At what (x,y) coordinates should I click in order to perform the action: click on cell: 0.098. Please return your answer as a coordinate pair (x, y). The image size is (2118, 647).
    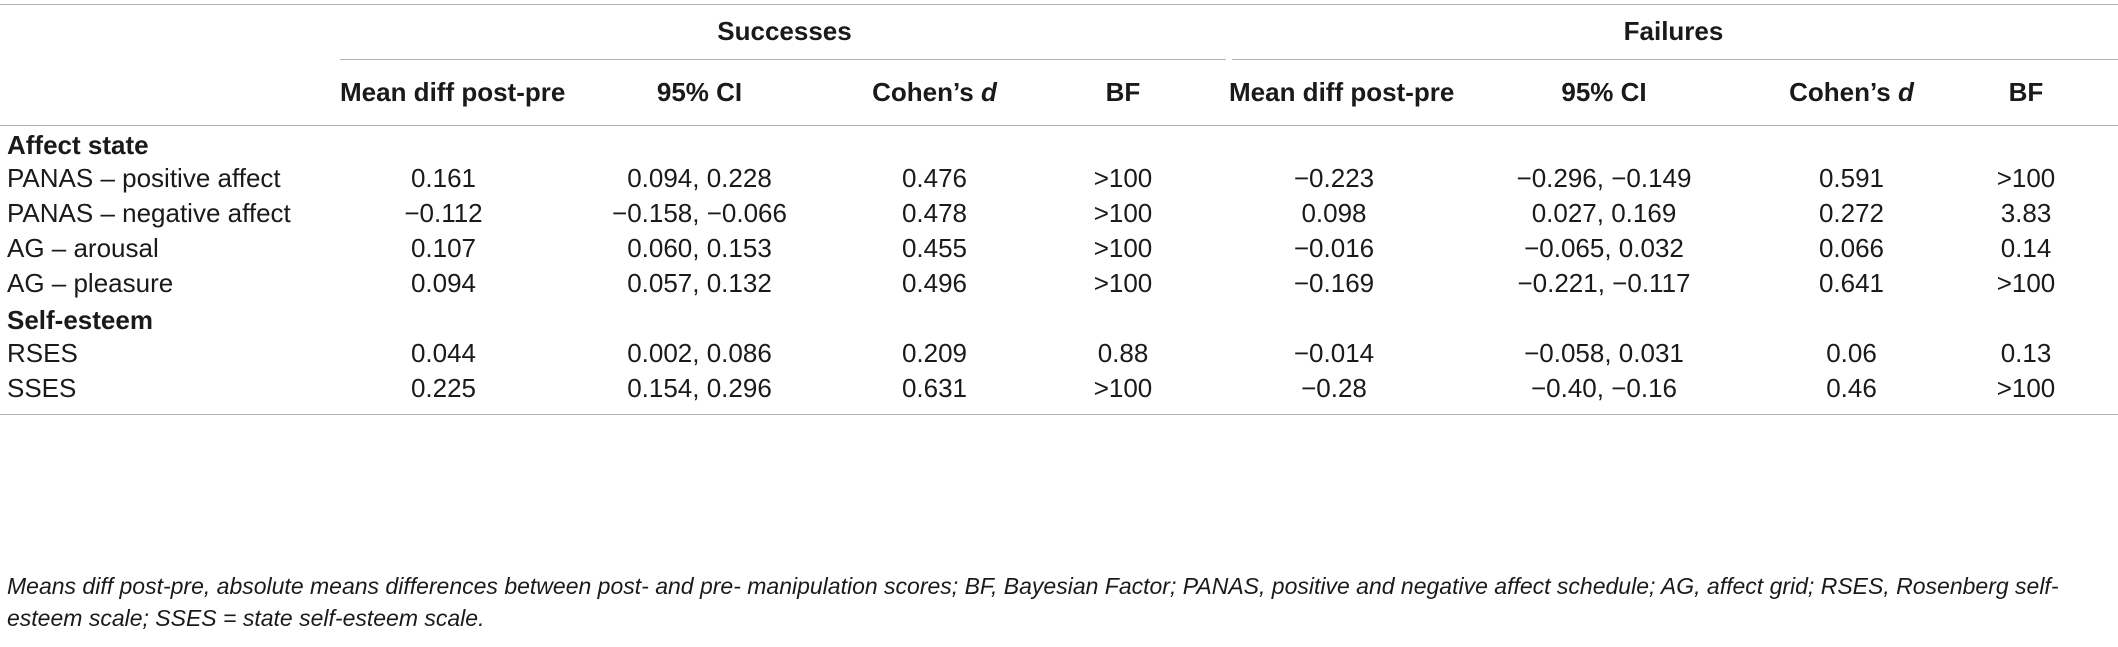
    Looking at the image, I should click on (1334, 213).